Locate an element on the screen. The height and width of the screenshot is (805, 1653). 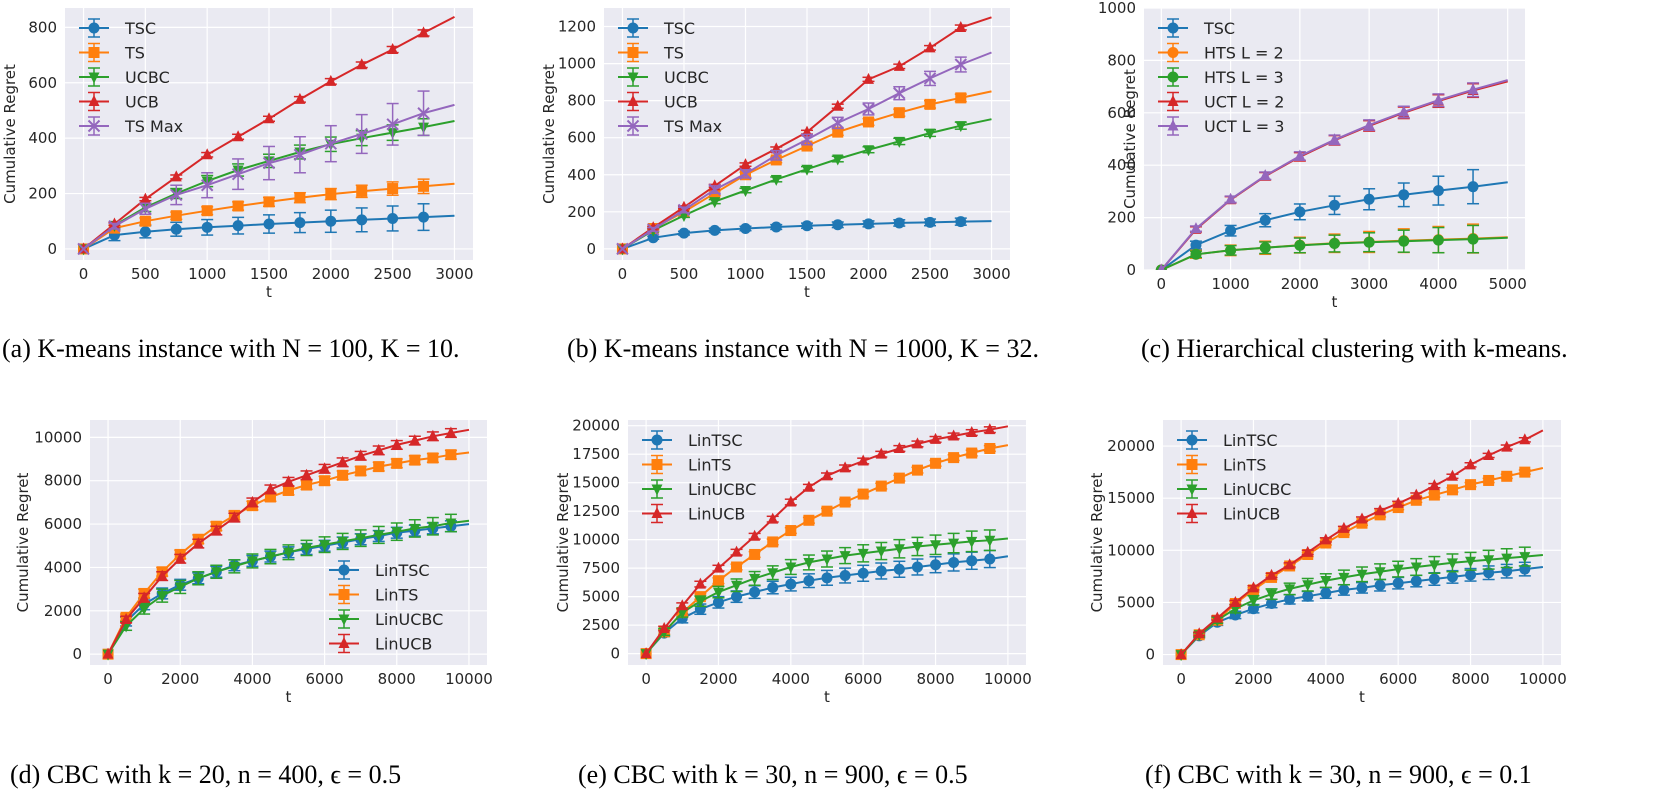
chart-b-y-tick-label: 1200 is located at coordinates (577, 27).